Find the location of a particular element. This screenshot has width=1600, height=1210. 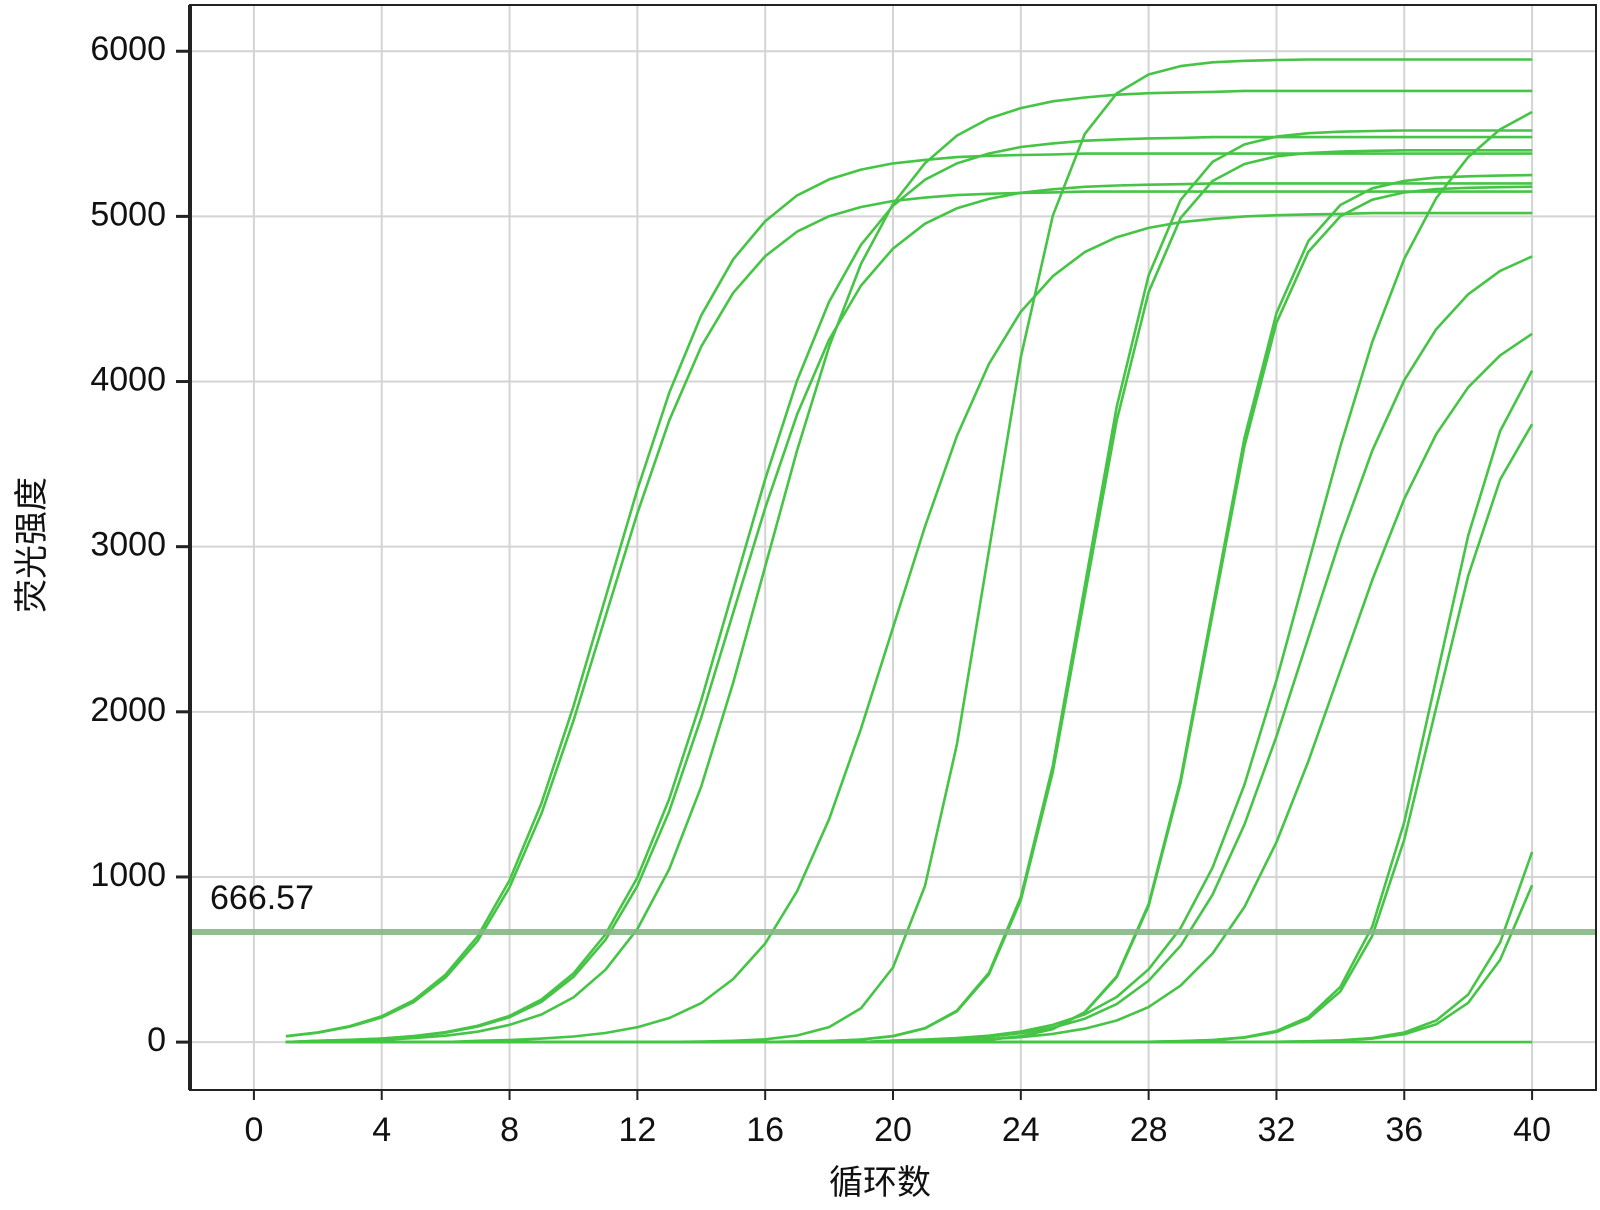

x-tick-label: 4 is located at coordinates (381, 1130).